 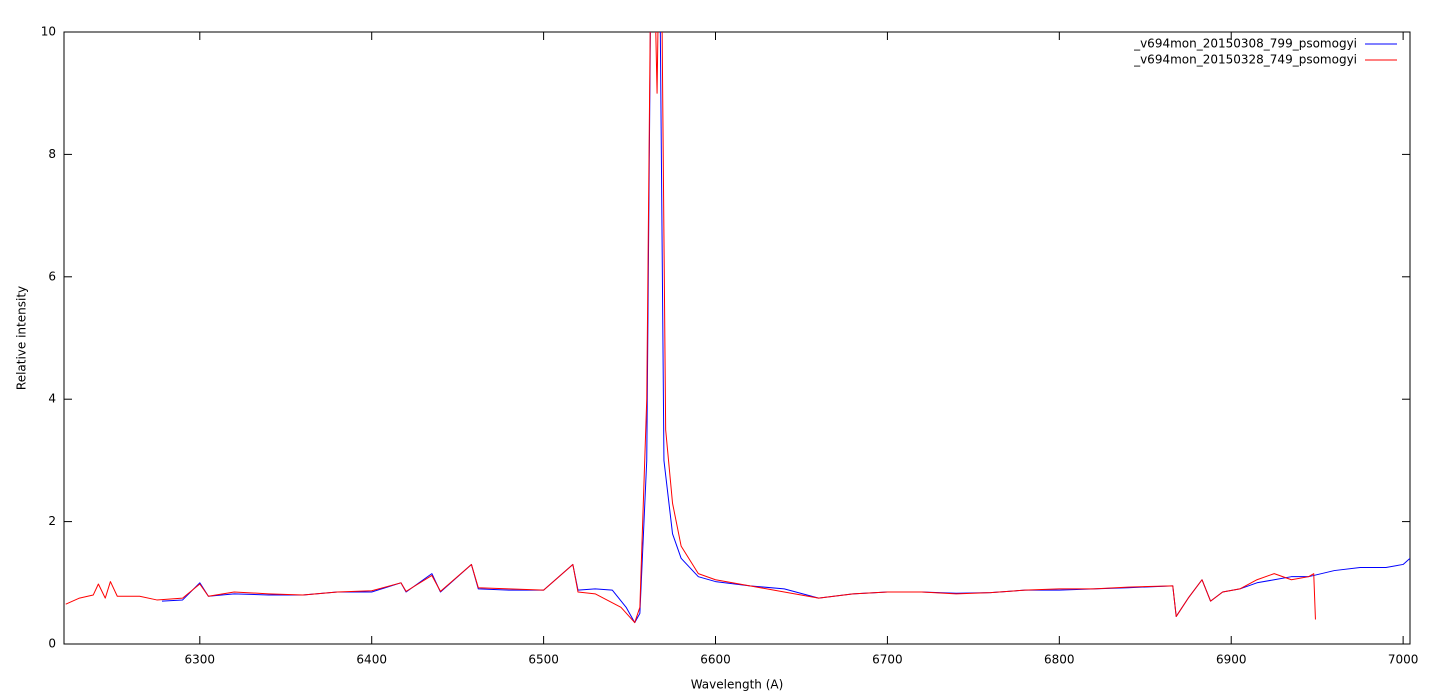 I want to click on x-tick-label: 6600, so click(x=715, y=660).